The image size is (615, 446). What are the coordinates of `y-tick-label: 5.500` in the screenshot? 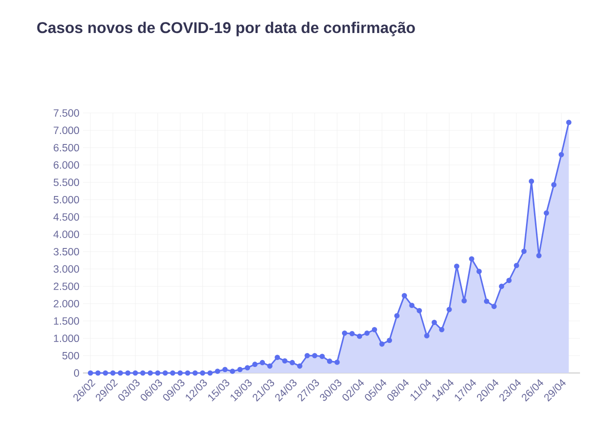 It's located at (67, 182).